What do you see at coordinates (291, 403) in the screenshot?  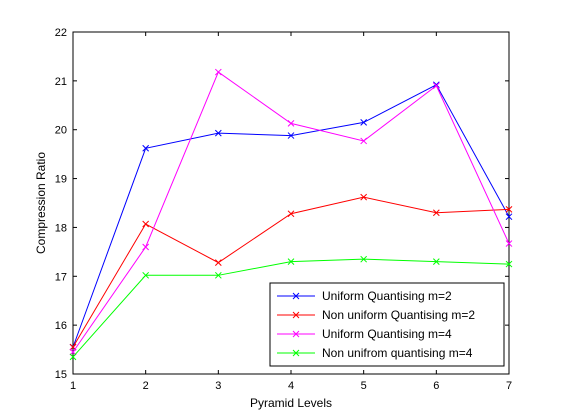 I see `x-axis-label: Pyramid Levels` at bounding box center [291, 403].